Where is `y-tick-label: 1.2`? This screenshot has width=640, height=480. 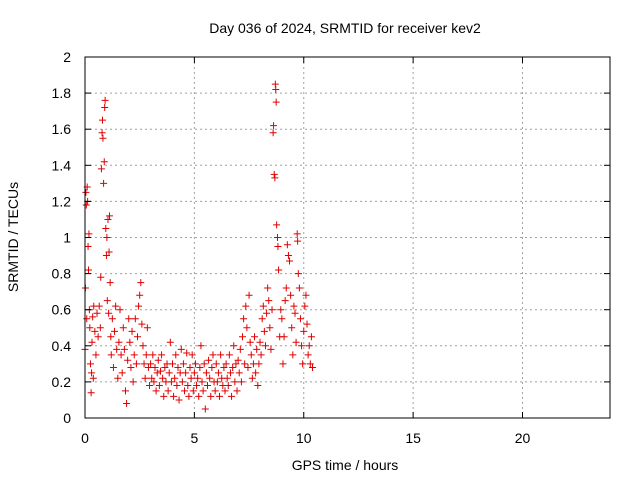
y-tick-label: 1.2 is located at coordinates (62, 201).